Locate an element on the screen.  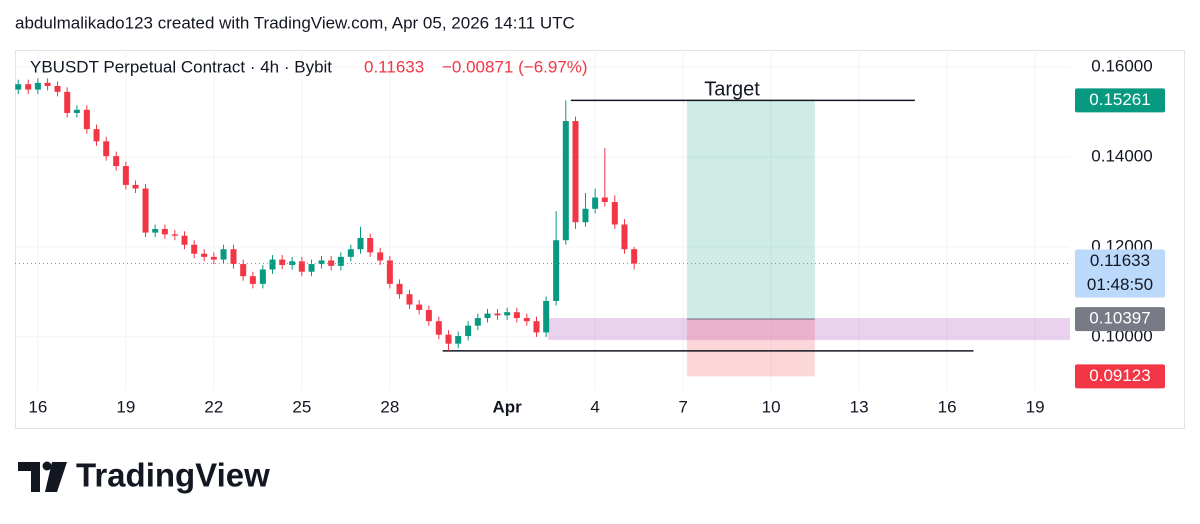
x-tick-label: 25 is located at coordinates (301, 406).